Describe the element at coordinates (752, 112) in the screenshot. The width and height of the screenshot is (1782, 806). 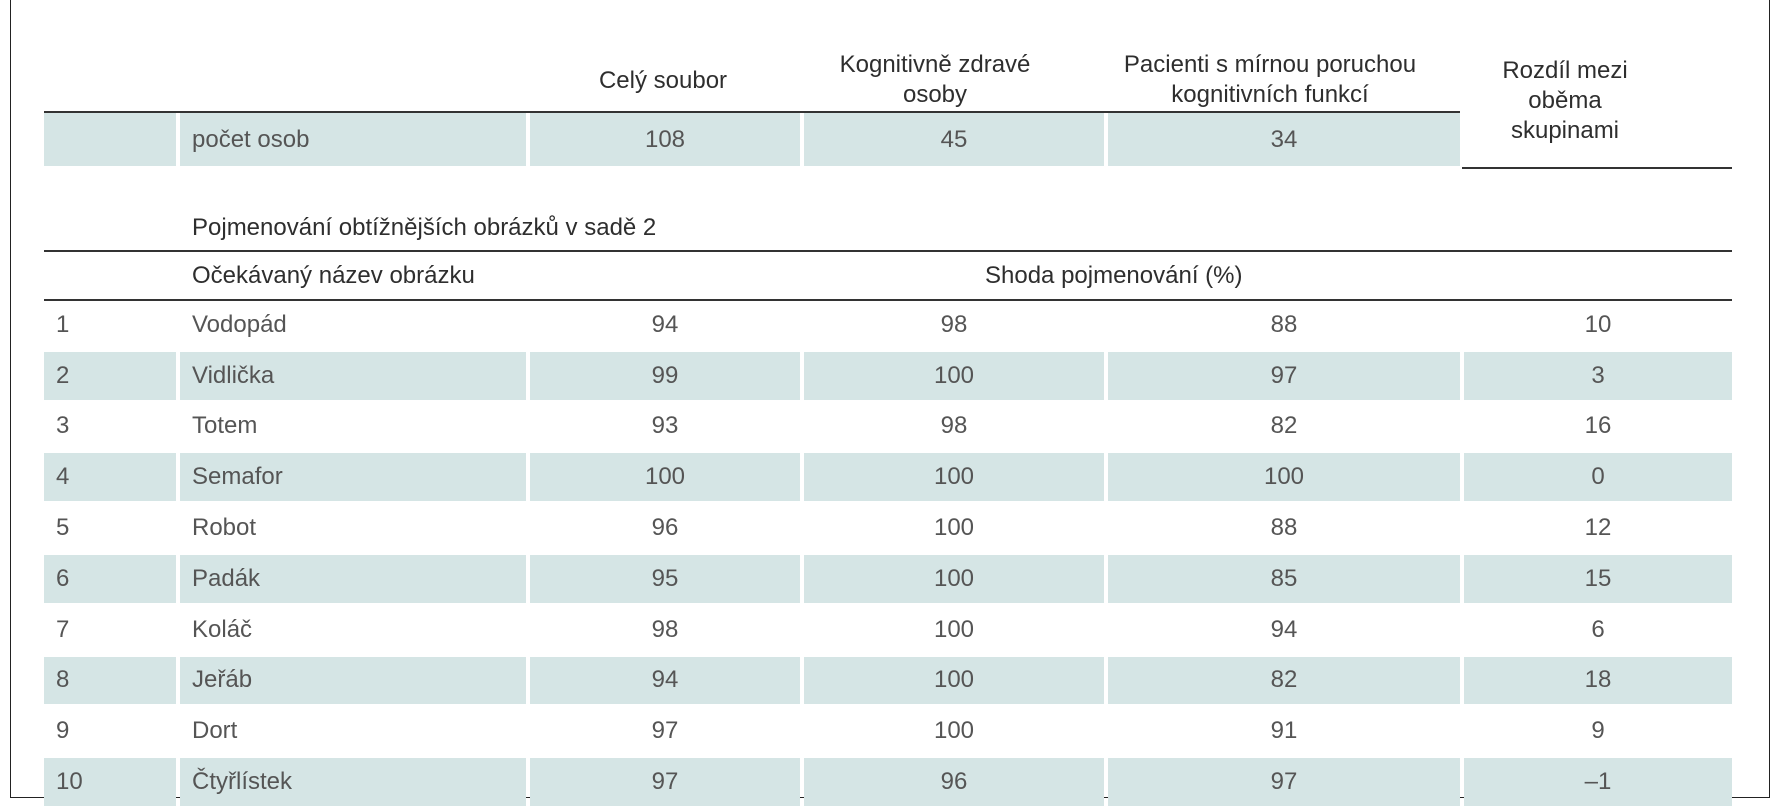
I see `rule-header-top` at that location.